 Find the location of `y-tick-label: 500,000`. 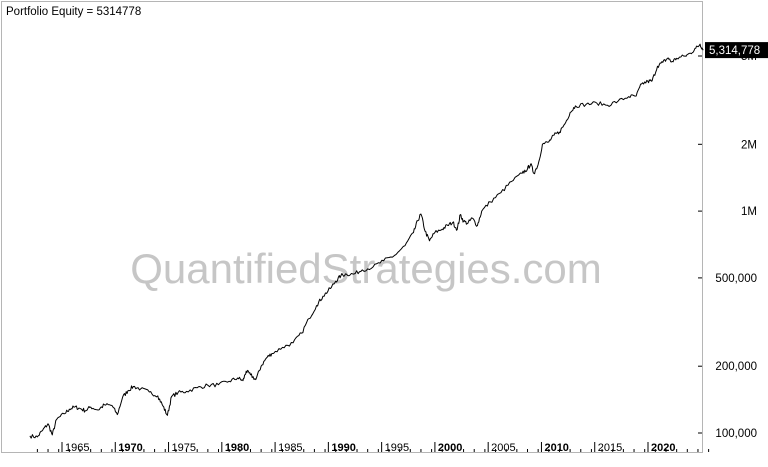

y-tick-label: 500,000 is located at coordinates (736, 279).